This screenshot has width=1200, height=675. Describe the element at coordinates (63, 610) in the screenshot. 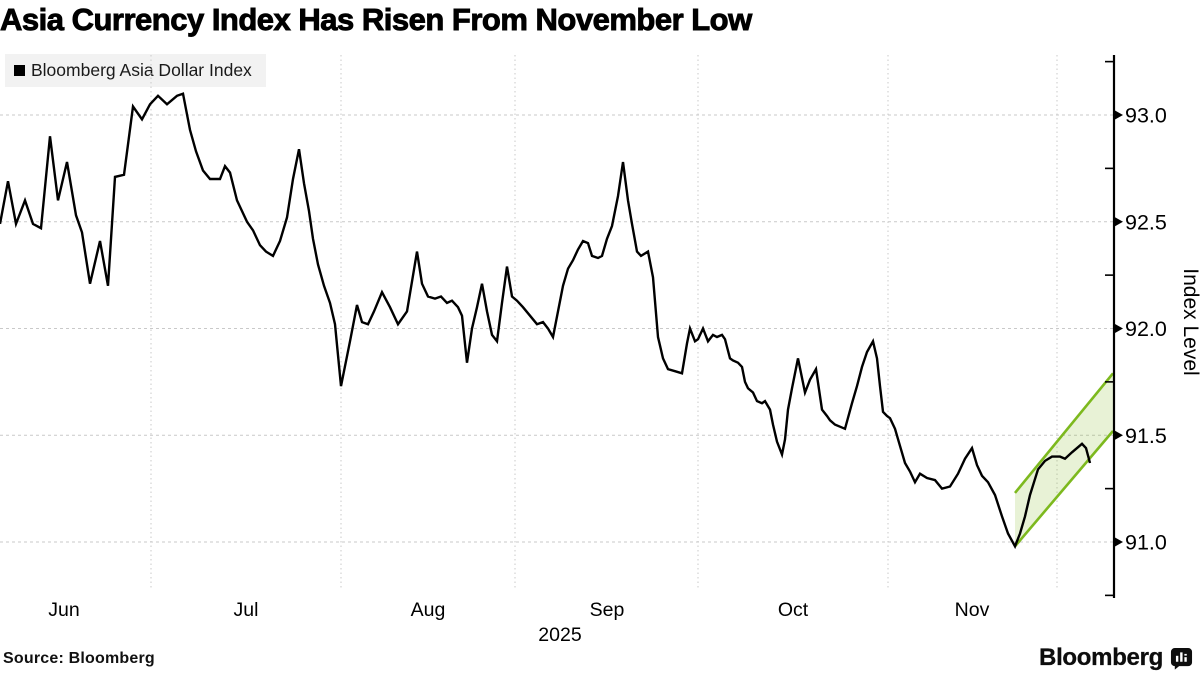

I see `x-tick-label-month: Jun` at that location.